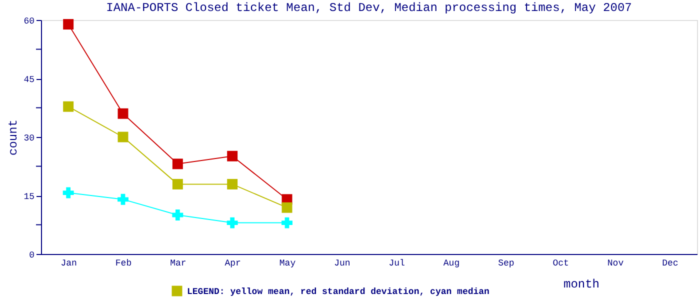 This screenshot has height=300, width=700. I want to click on x-tick-label: Oct, so click(560, 263).